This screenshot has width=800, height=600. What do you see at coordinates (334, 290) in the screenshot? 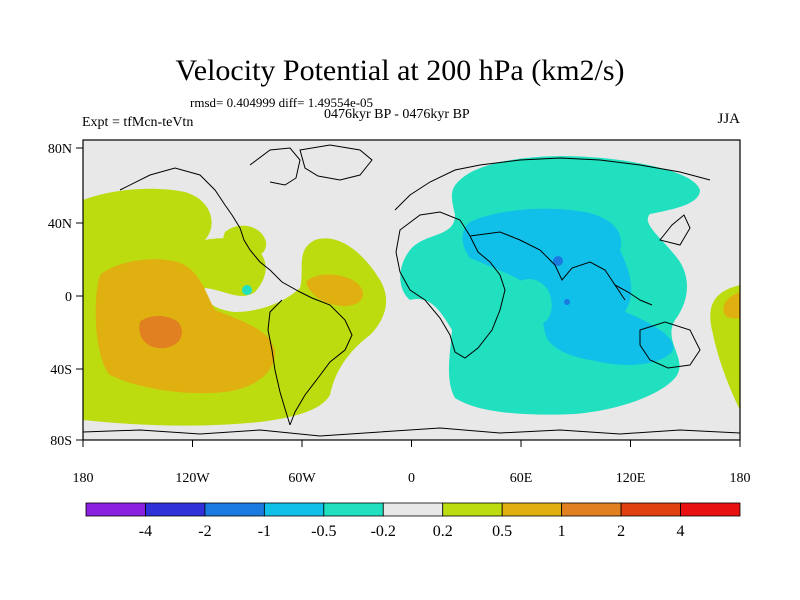
I see `contour-samerica-orange` at bounding box center [334, 290].